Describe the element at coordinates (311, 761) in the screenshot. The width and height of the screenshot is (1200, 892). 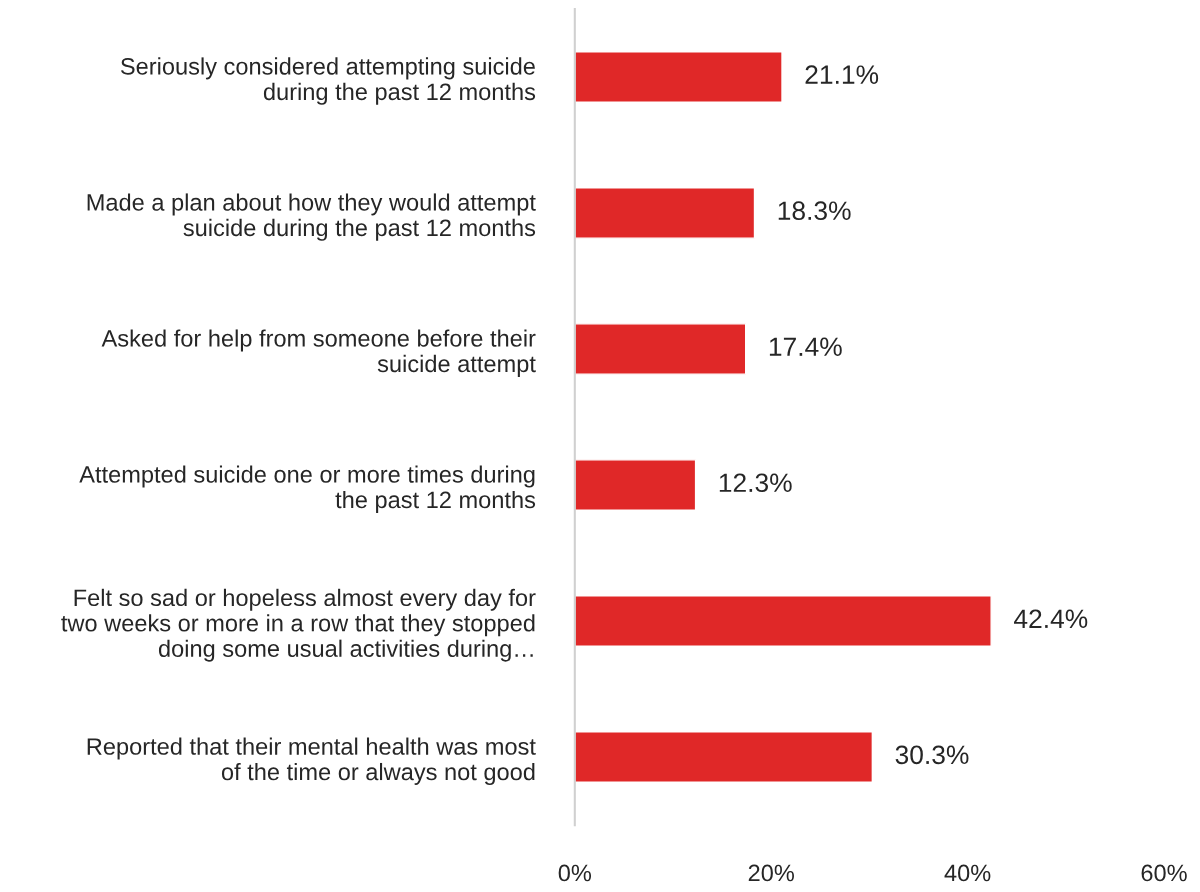
I see `y-tick-label: Reported that their mental health was most of the time or always not good` at that location.